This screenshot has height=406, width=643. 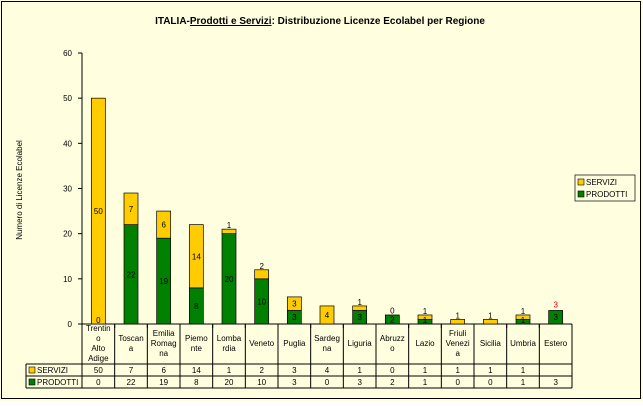 What do you see at coordinates (294, 343) in the screenshot?
I see `category-label: Puglia` at bounding box center [294, 343].